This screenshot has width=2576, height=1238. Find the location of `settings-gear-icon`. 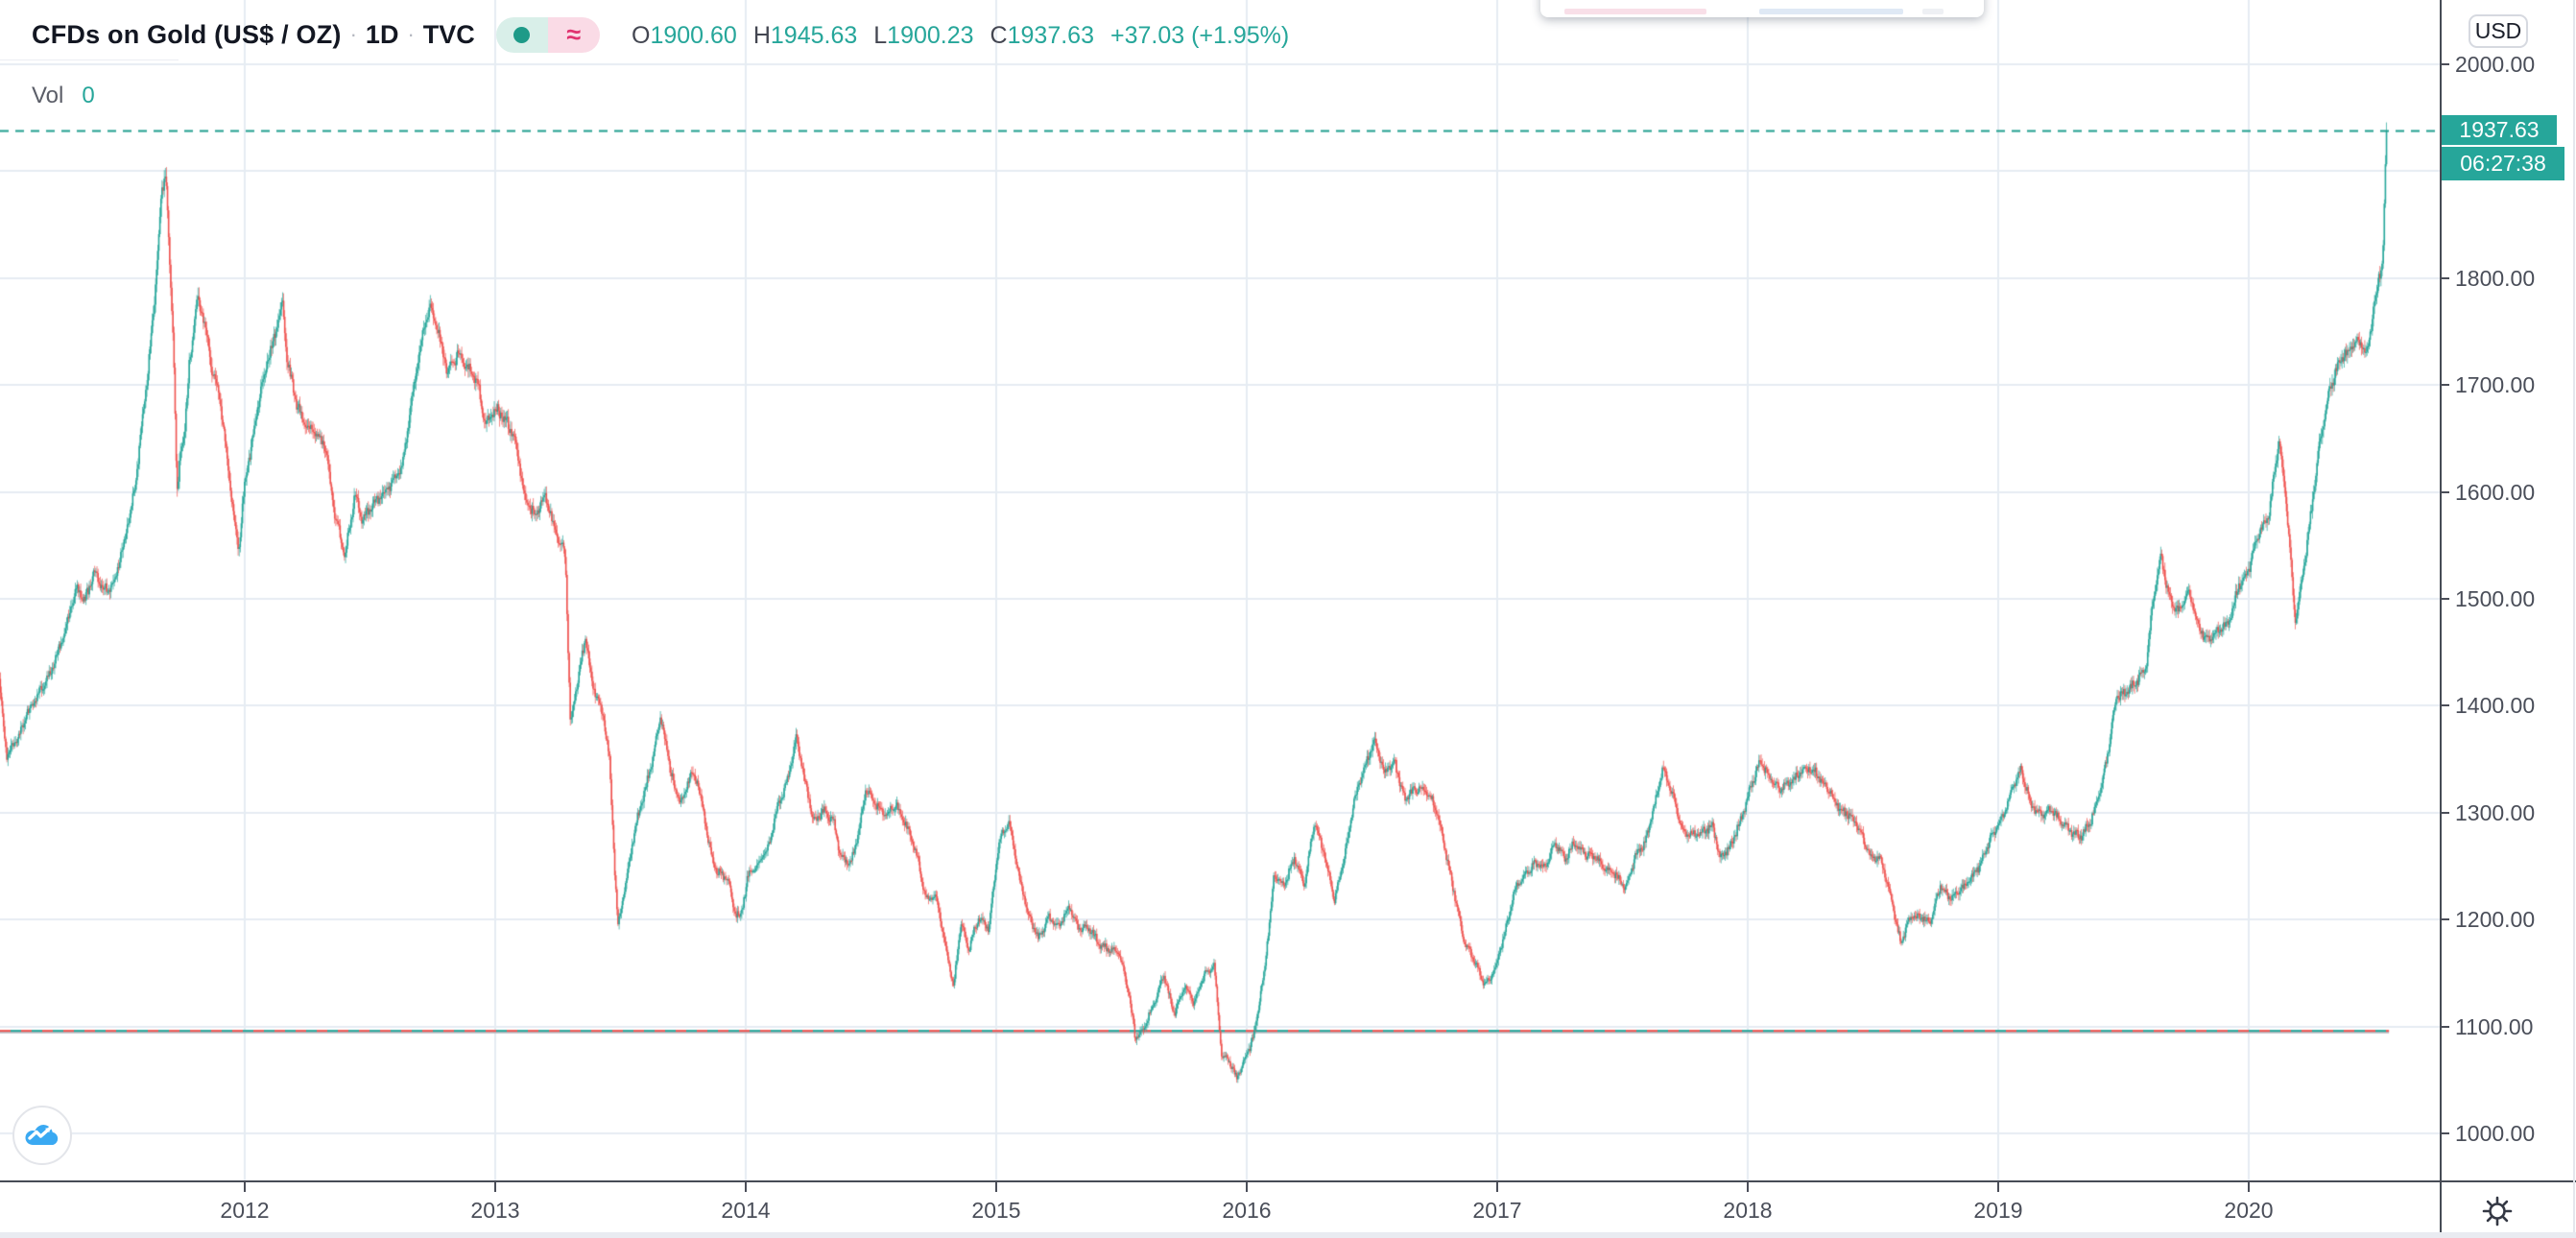

settings-gear-icon is located at coordinates (2497, 1211).